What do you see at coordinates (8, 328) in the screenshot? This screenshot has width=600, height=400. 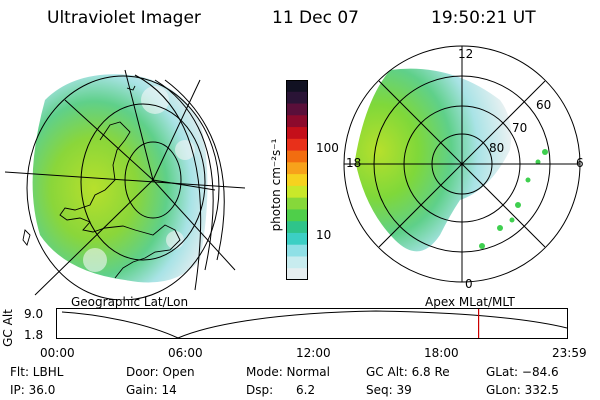 I see `timeline-axis-title: GC Alt` at bounding box center [8, 328].